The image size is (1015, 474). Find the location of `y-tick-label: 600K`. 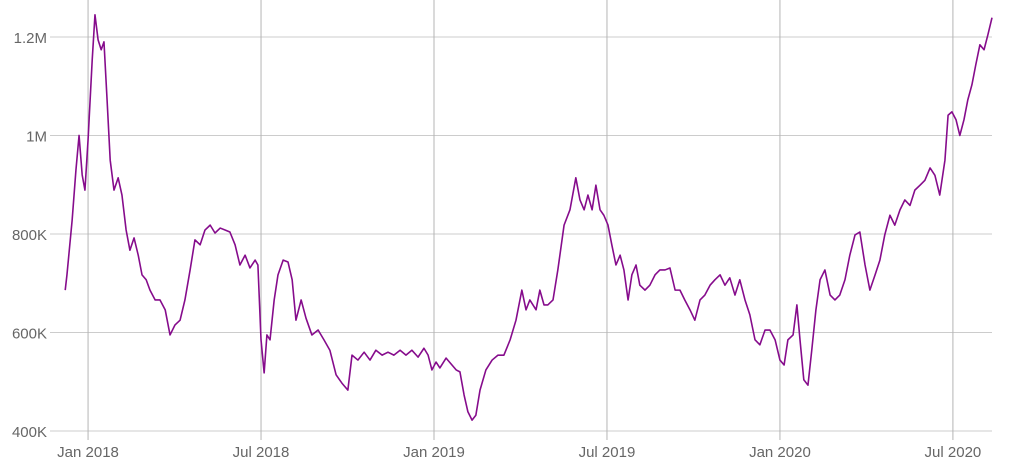

y-tick-label: 600K is located at coordinates (29, 333).